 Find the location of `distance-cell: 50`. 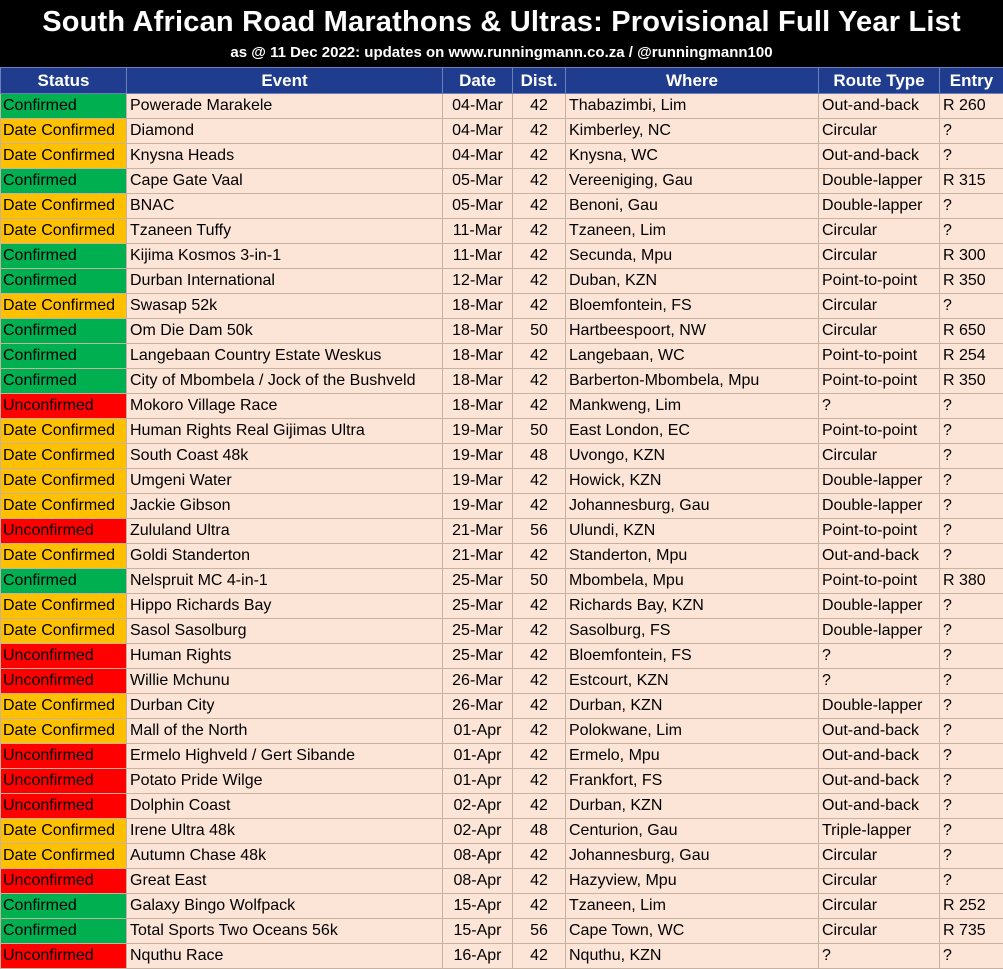

distance-cell: 50 is located at coordinates (539, 581).